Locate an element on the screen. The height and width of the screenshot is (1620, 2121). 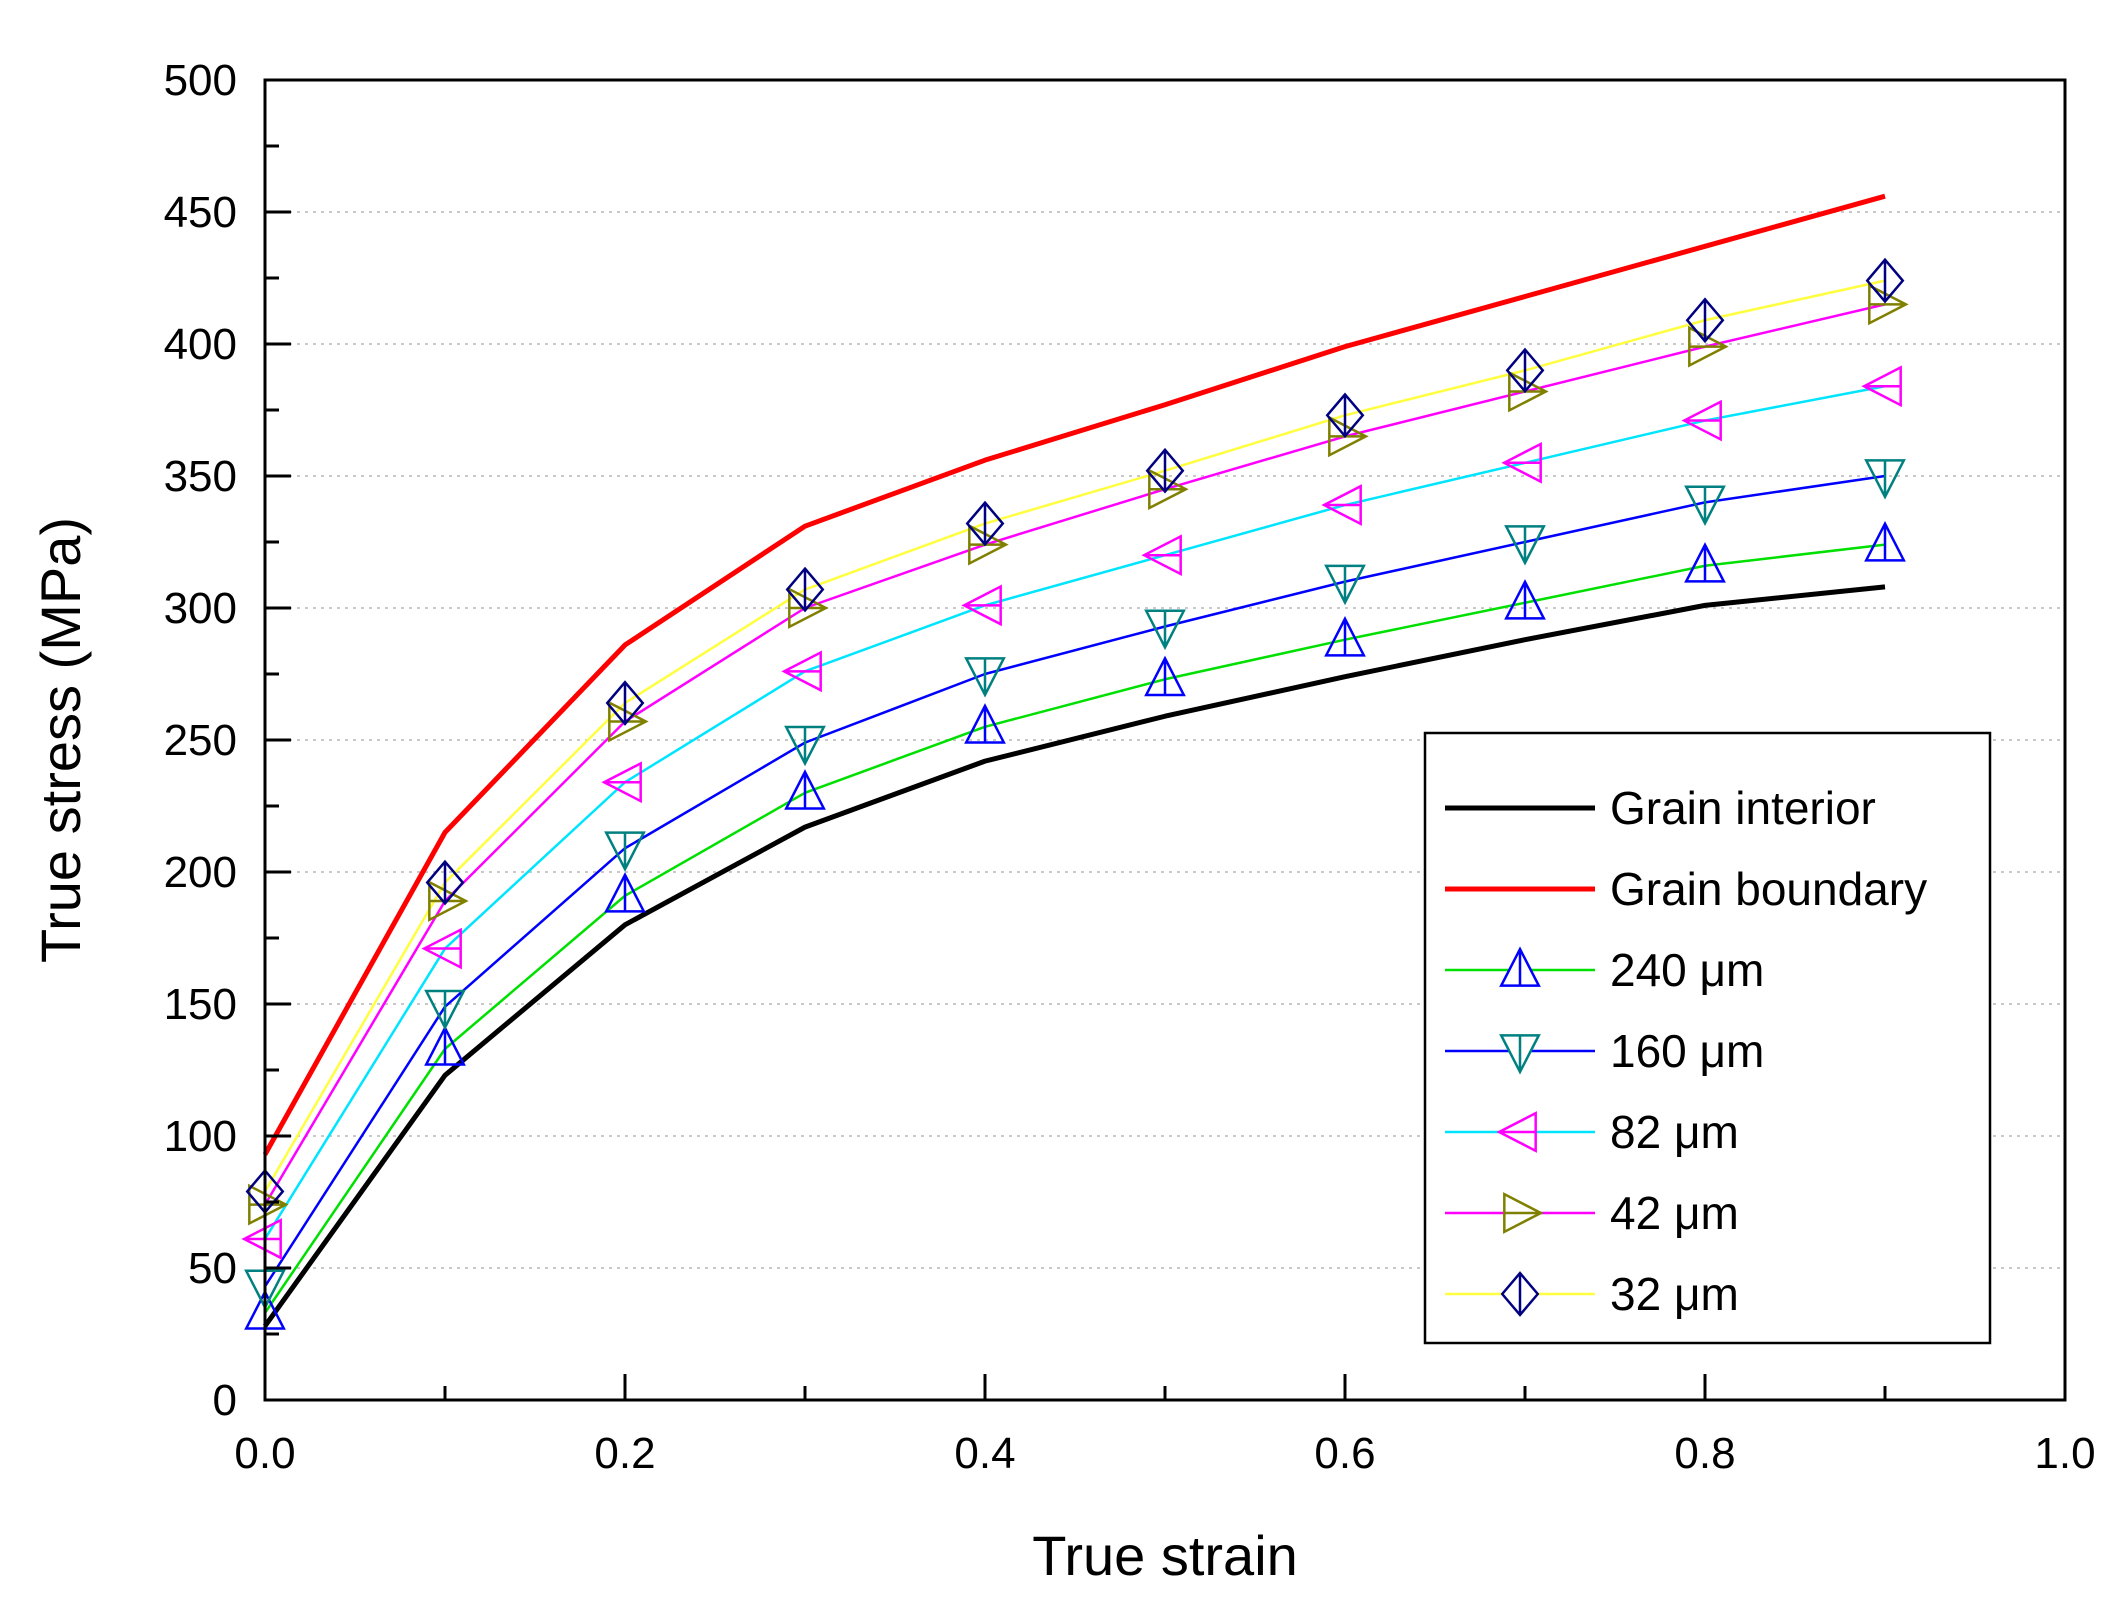
y-tick-label: 500 is located at coordinates (200, 80).